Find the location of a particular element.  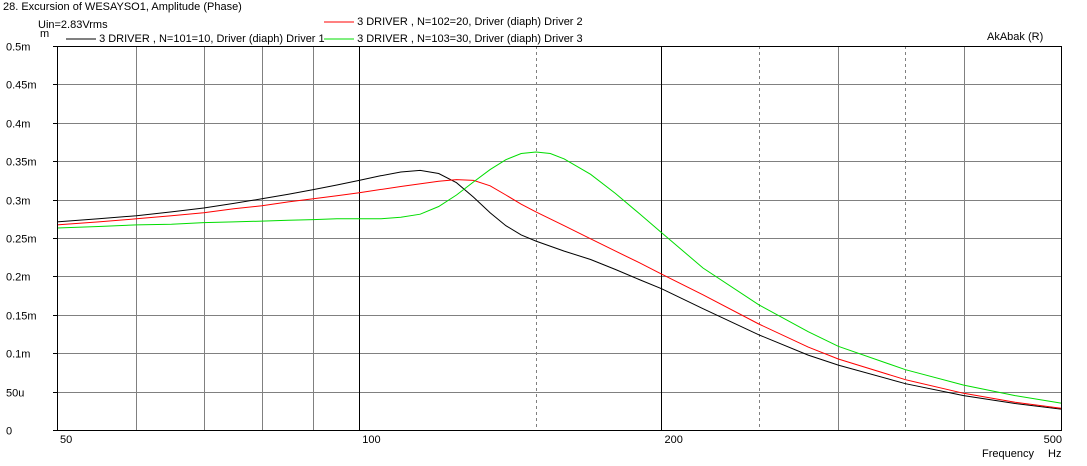

y-tick-label: 0.5m is located at coordinates (18, 48).